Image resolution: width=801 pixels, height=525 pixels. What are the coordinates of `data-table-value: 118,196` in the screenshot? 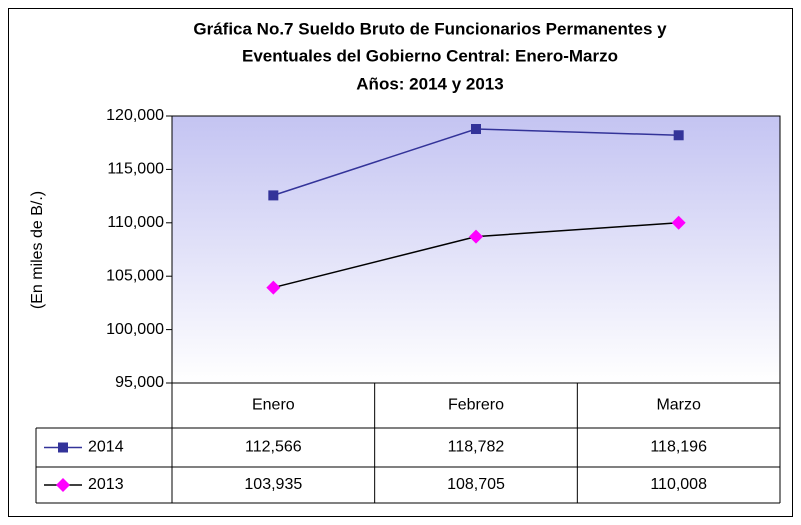 It's located at (678, 447).